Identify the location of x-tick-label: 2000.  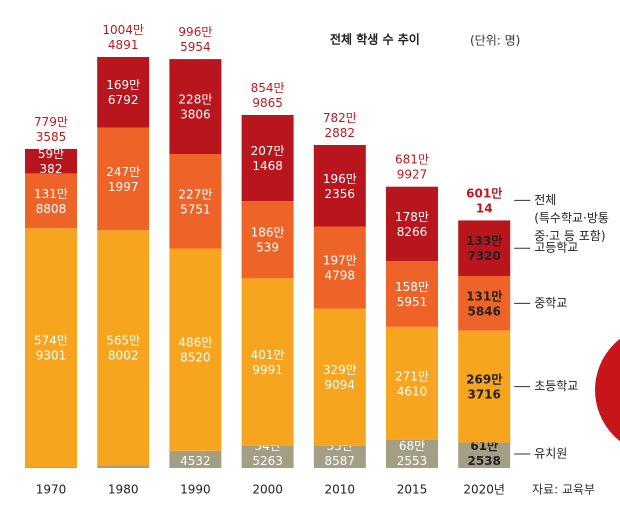
(267, 490).